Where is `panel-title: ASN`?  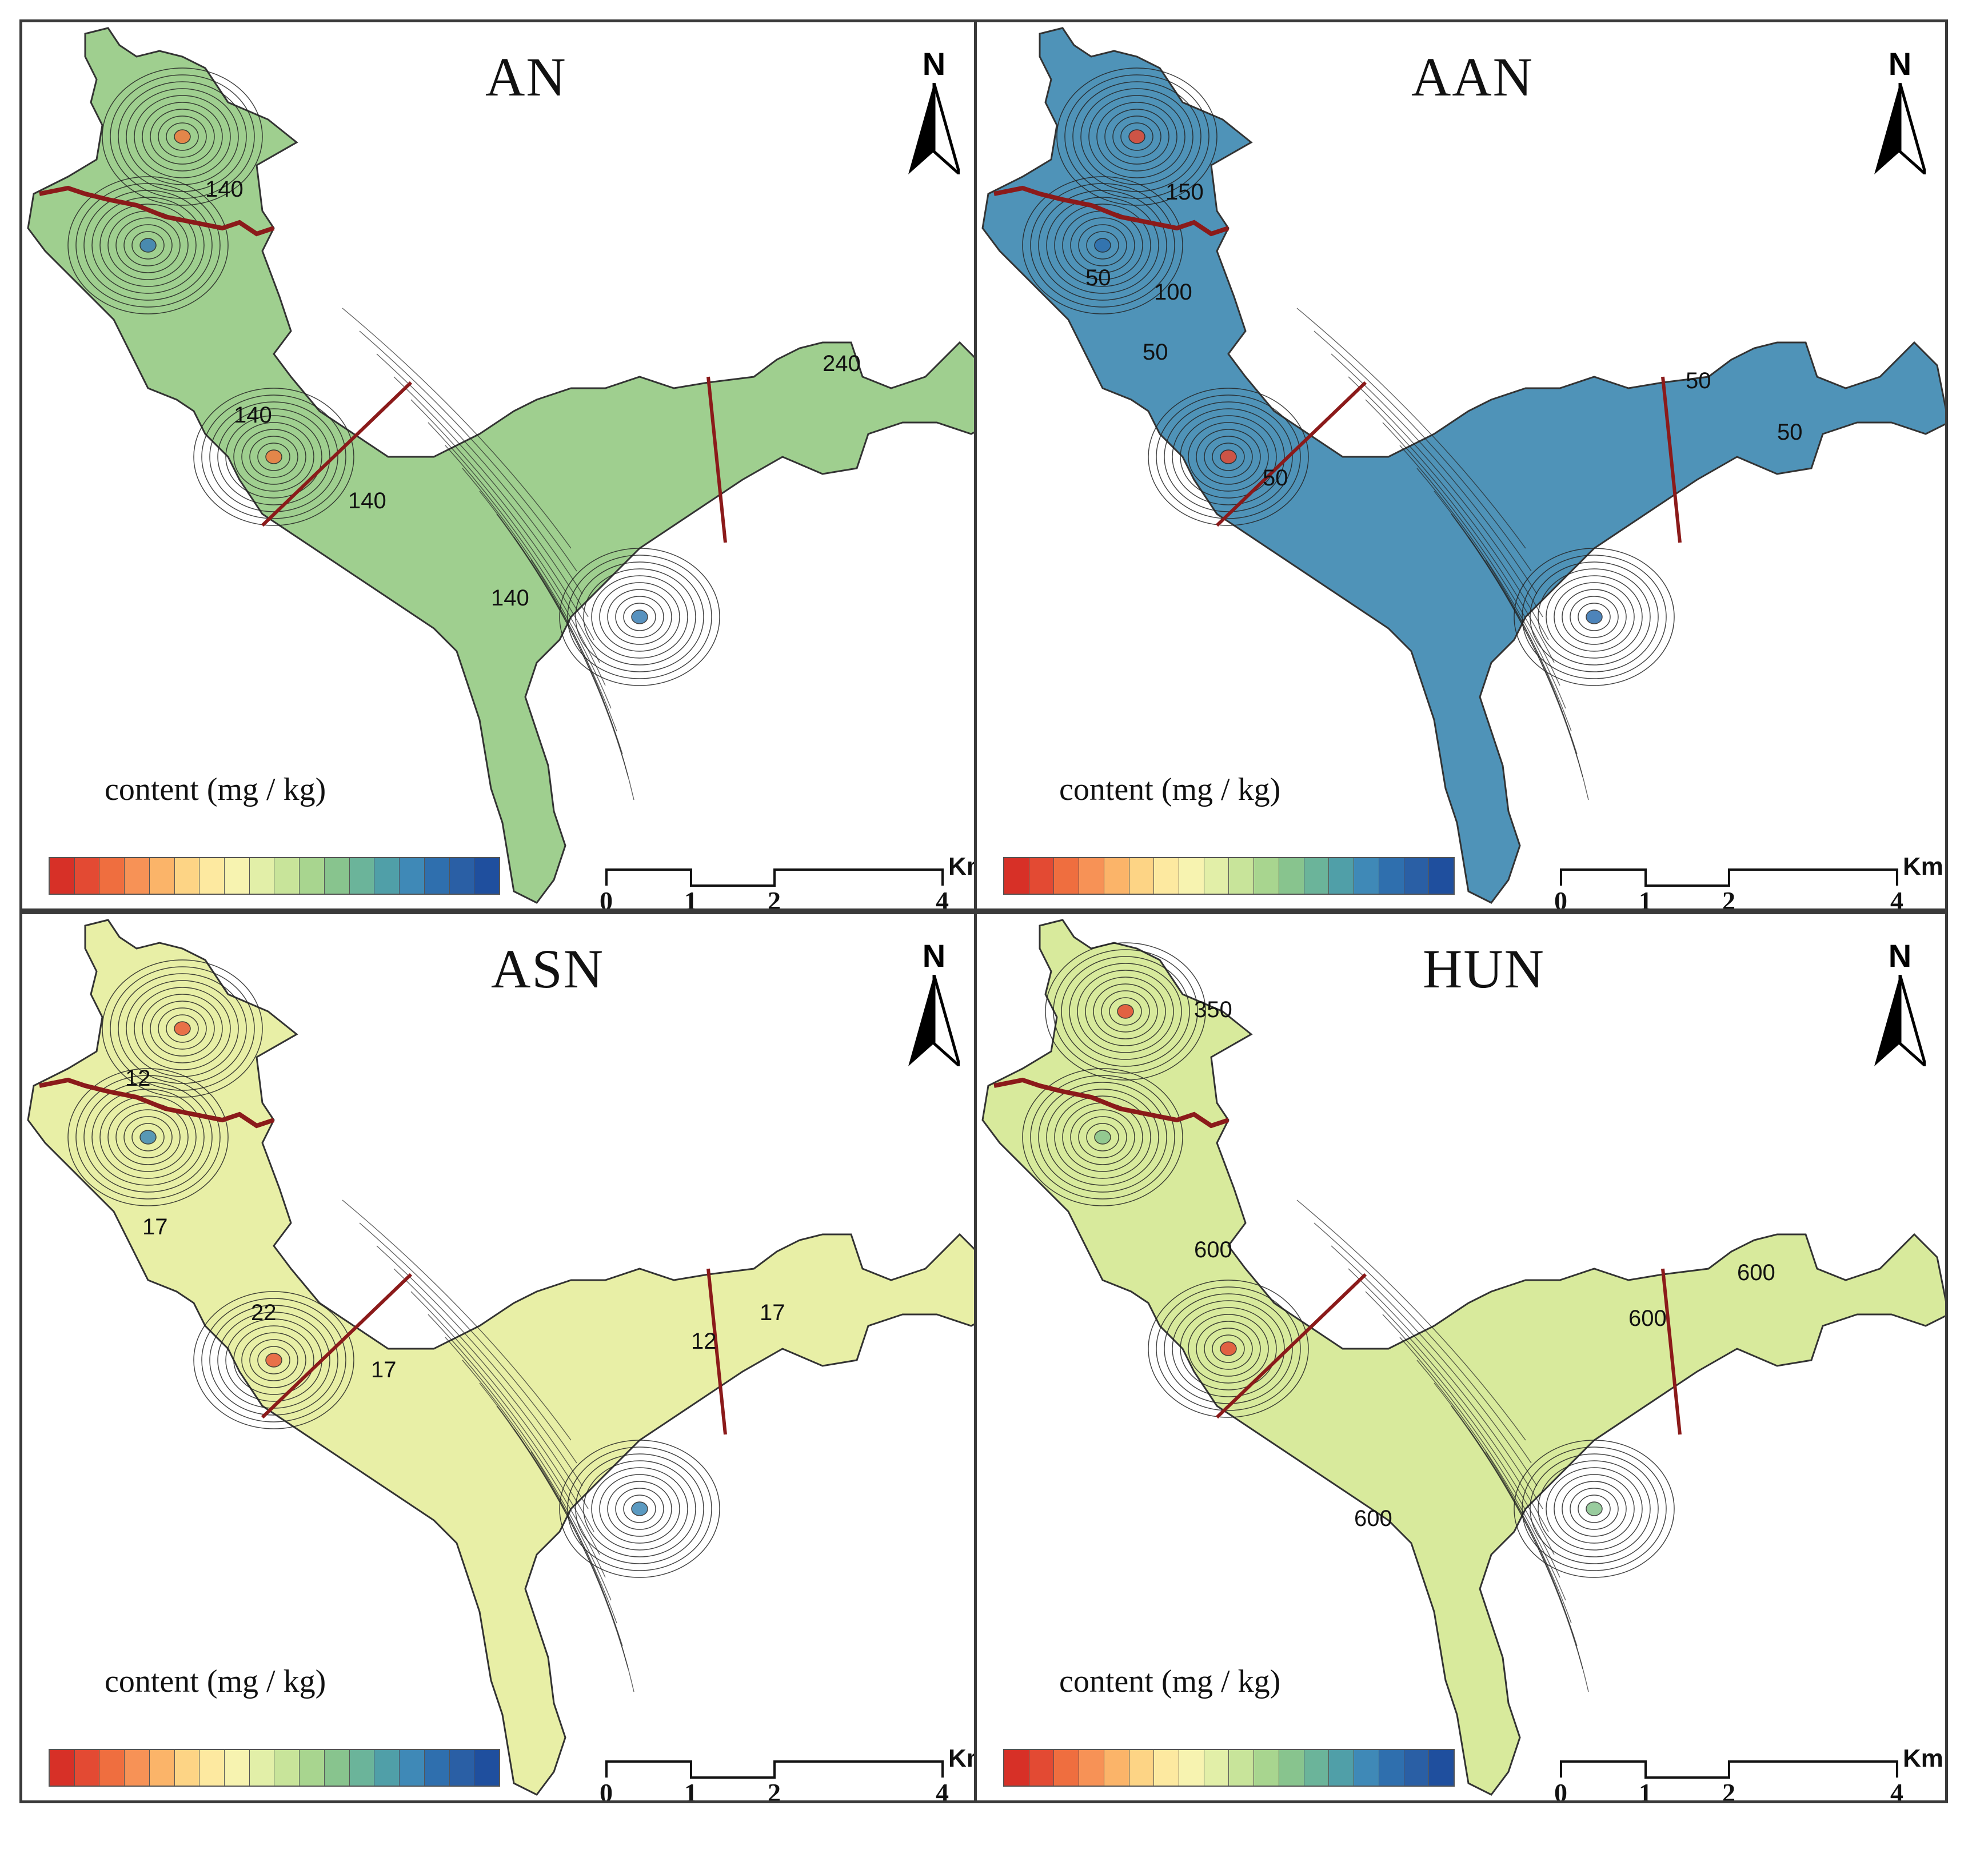 panel-title: ASN is located at coordinates (548, 968).